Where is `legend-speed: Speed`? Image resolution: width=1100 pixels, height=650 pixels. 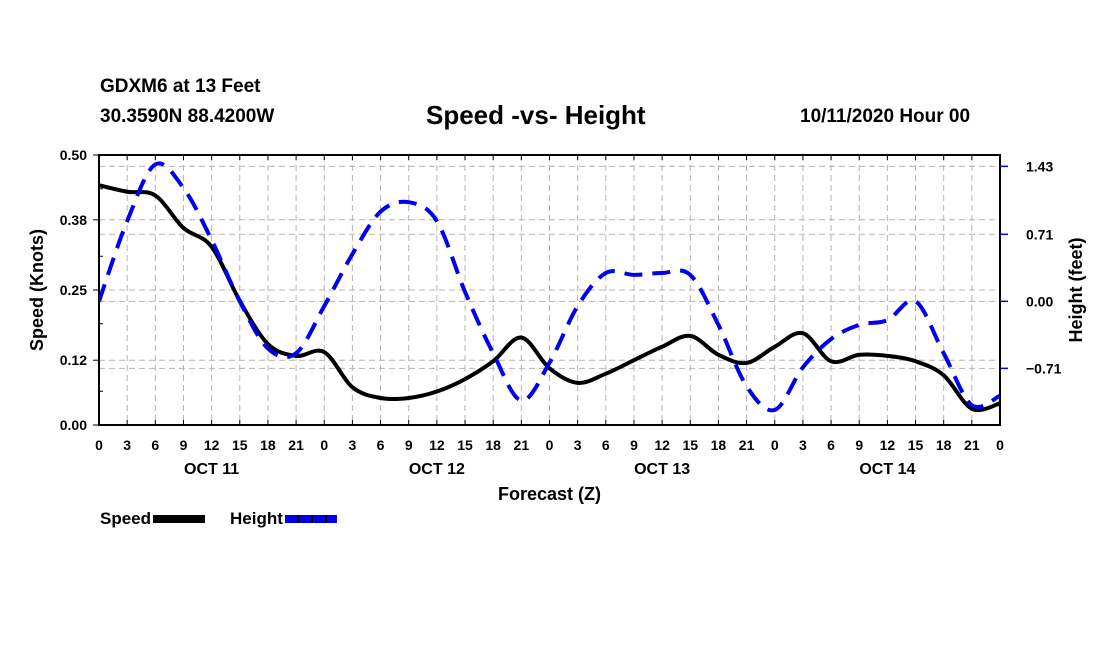 legend-speed: Speed is located at coordinates (153, 519).